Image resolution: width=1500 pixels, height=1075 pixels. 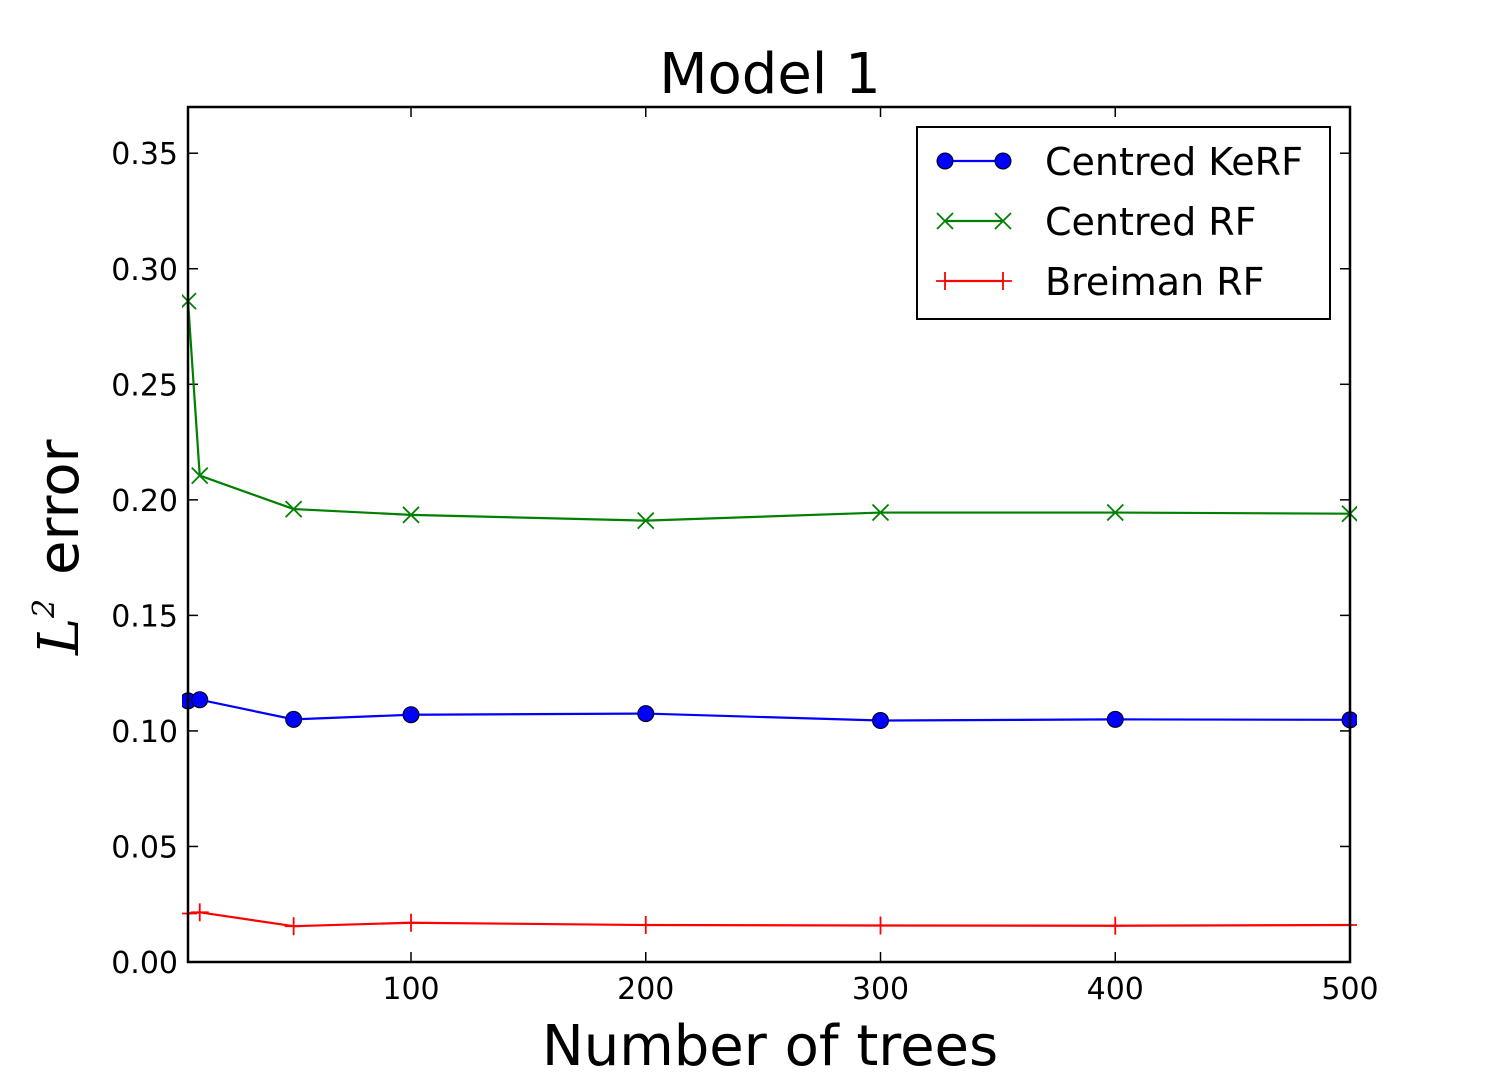 I want to click on y-axis-label-text: error, so click(x=59, y=506).